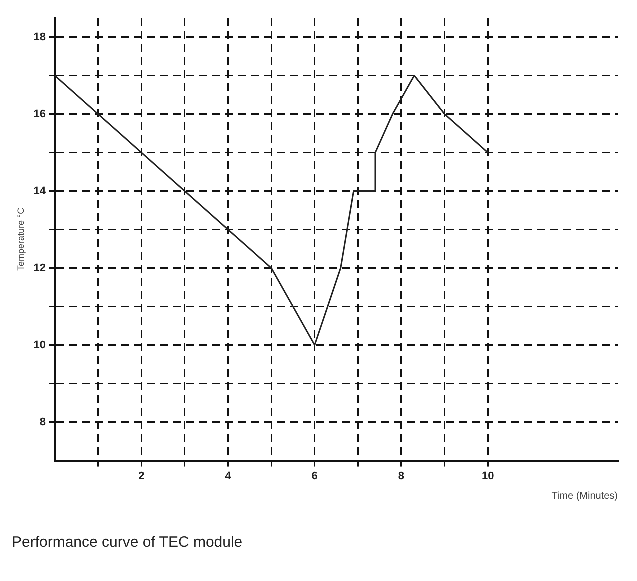  Describe the element at coordinates (40, 268) in the screenshot. I see `y-tick-label: 12` at that location.